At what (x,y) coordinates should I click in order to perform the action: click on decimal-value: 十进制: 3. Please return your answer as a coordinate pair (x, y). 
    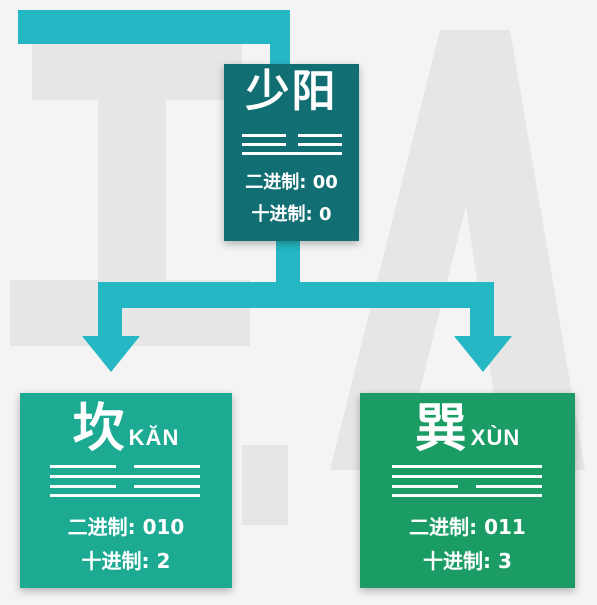
    Looking at the image, I should click on (467, 561).